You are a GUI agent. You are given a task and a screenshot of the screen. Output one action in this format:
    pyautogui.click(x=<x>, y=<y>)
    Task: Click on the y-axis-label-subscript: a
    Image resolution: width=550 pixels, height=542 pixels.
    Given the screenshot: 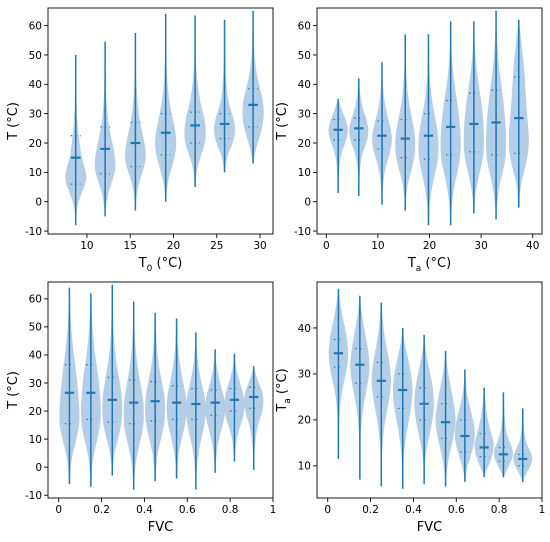 What is the action you would take?
    pyautogui.click(x=288, y=401)
    